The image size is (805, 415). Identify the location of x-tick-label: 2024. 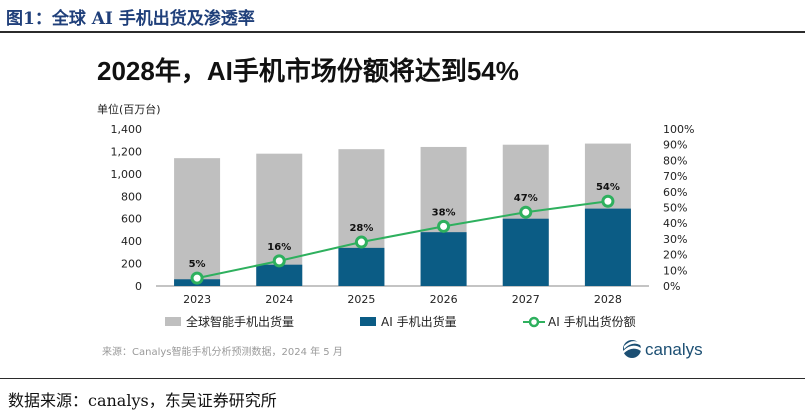
(279, 299).